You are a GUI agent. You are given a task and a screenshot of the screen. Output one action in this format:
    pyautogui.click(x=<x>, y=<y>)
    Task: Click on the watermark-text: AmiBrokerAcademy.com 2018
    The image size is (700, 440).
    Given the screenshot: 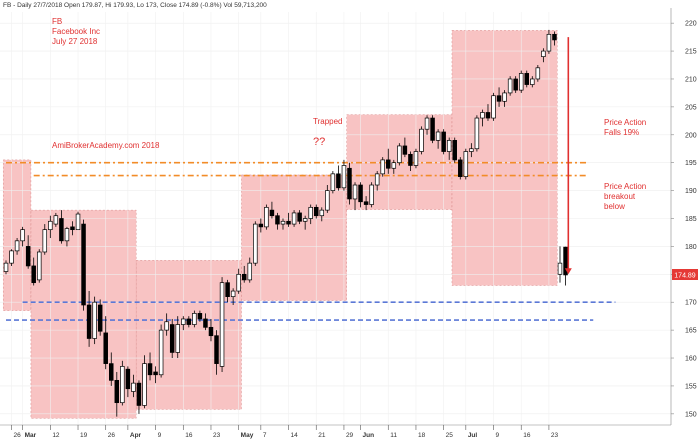 What is the action you would take?
    pyautogui.click(x=106, y=145)
    